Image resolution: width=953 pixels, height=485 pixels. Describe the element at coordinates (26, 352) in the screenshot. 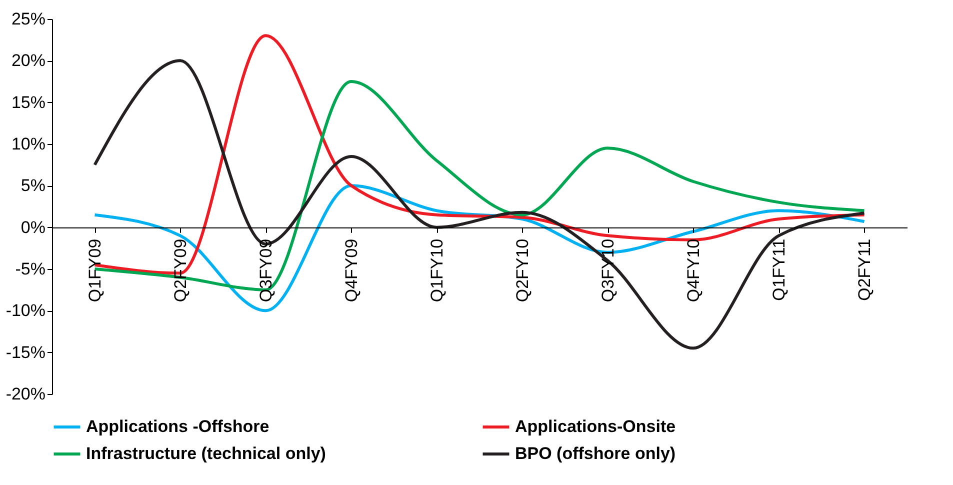

I see `y-tick-label: -15%` at that location.